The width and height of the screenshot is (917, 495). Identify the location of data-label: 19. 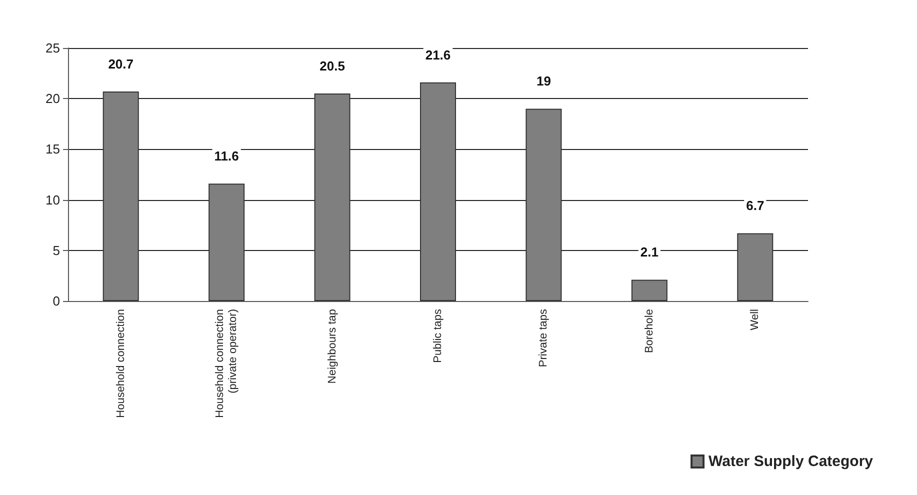
(543, 81).